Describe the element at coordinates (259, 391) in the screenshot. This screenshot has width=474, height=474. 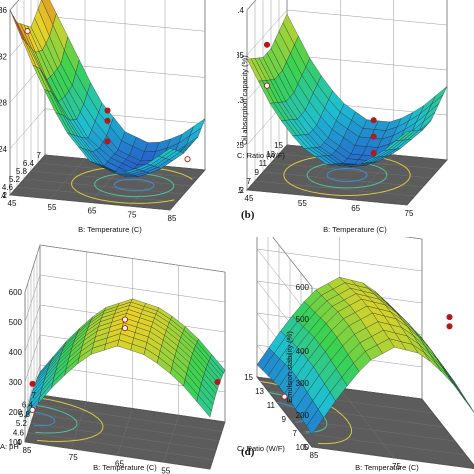
I see `y-tick-label: 13` at that location.